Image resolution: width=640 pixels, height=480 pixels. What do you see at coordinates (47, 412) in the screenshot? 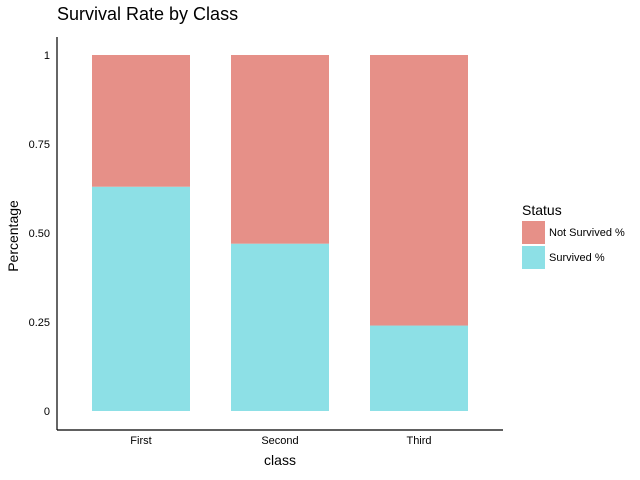
I see `y-tick-label: 0` at bounding box center [47, 412].